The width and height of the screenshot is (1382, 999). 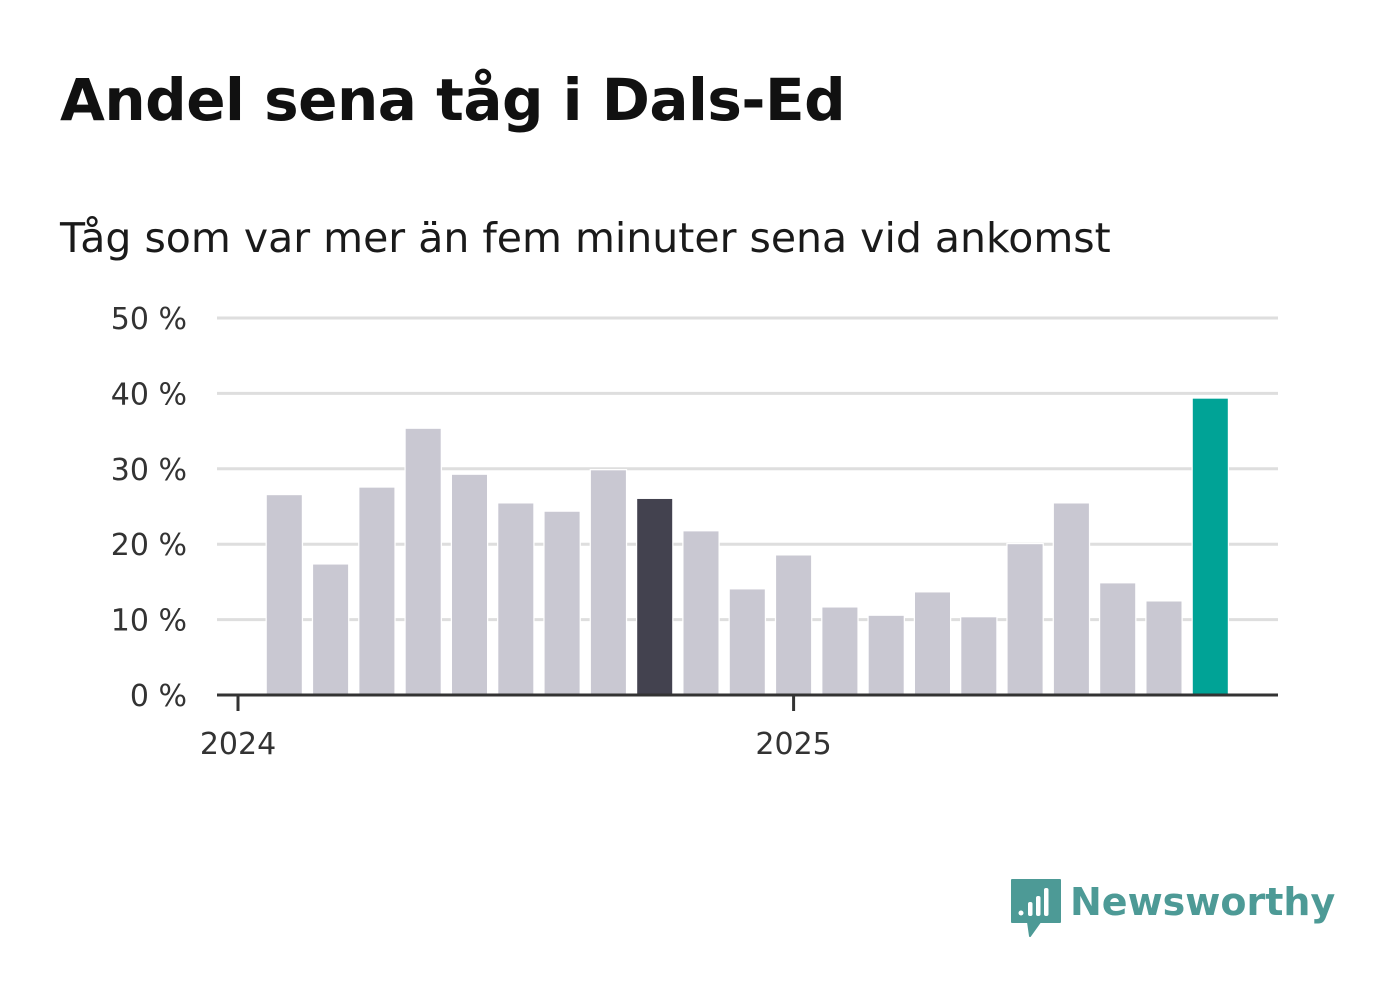 I want to click on y-tick-label: 40 %, so click(x=149, y=394).